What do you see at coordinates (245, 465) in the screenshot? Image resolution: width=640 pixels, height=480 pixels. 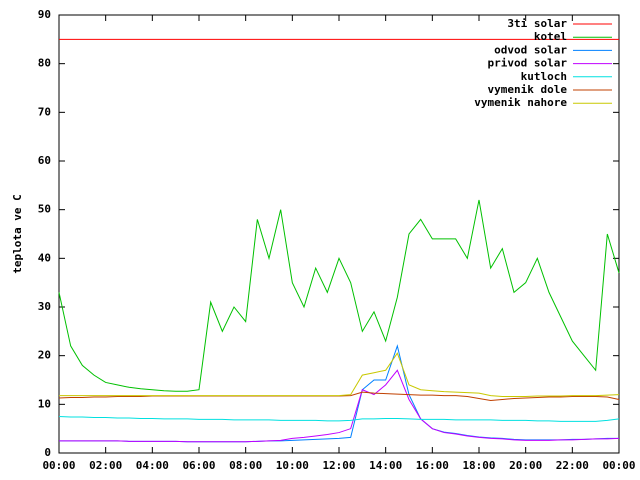 I see `x-tick-label: 08:00` at bounding box center [245, 465].